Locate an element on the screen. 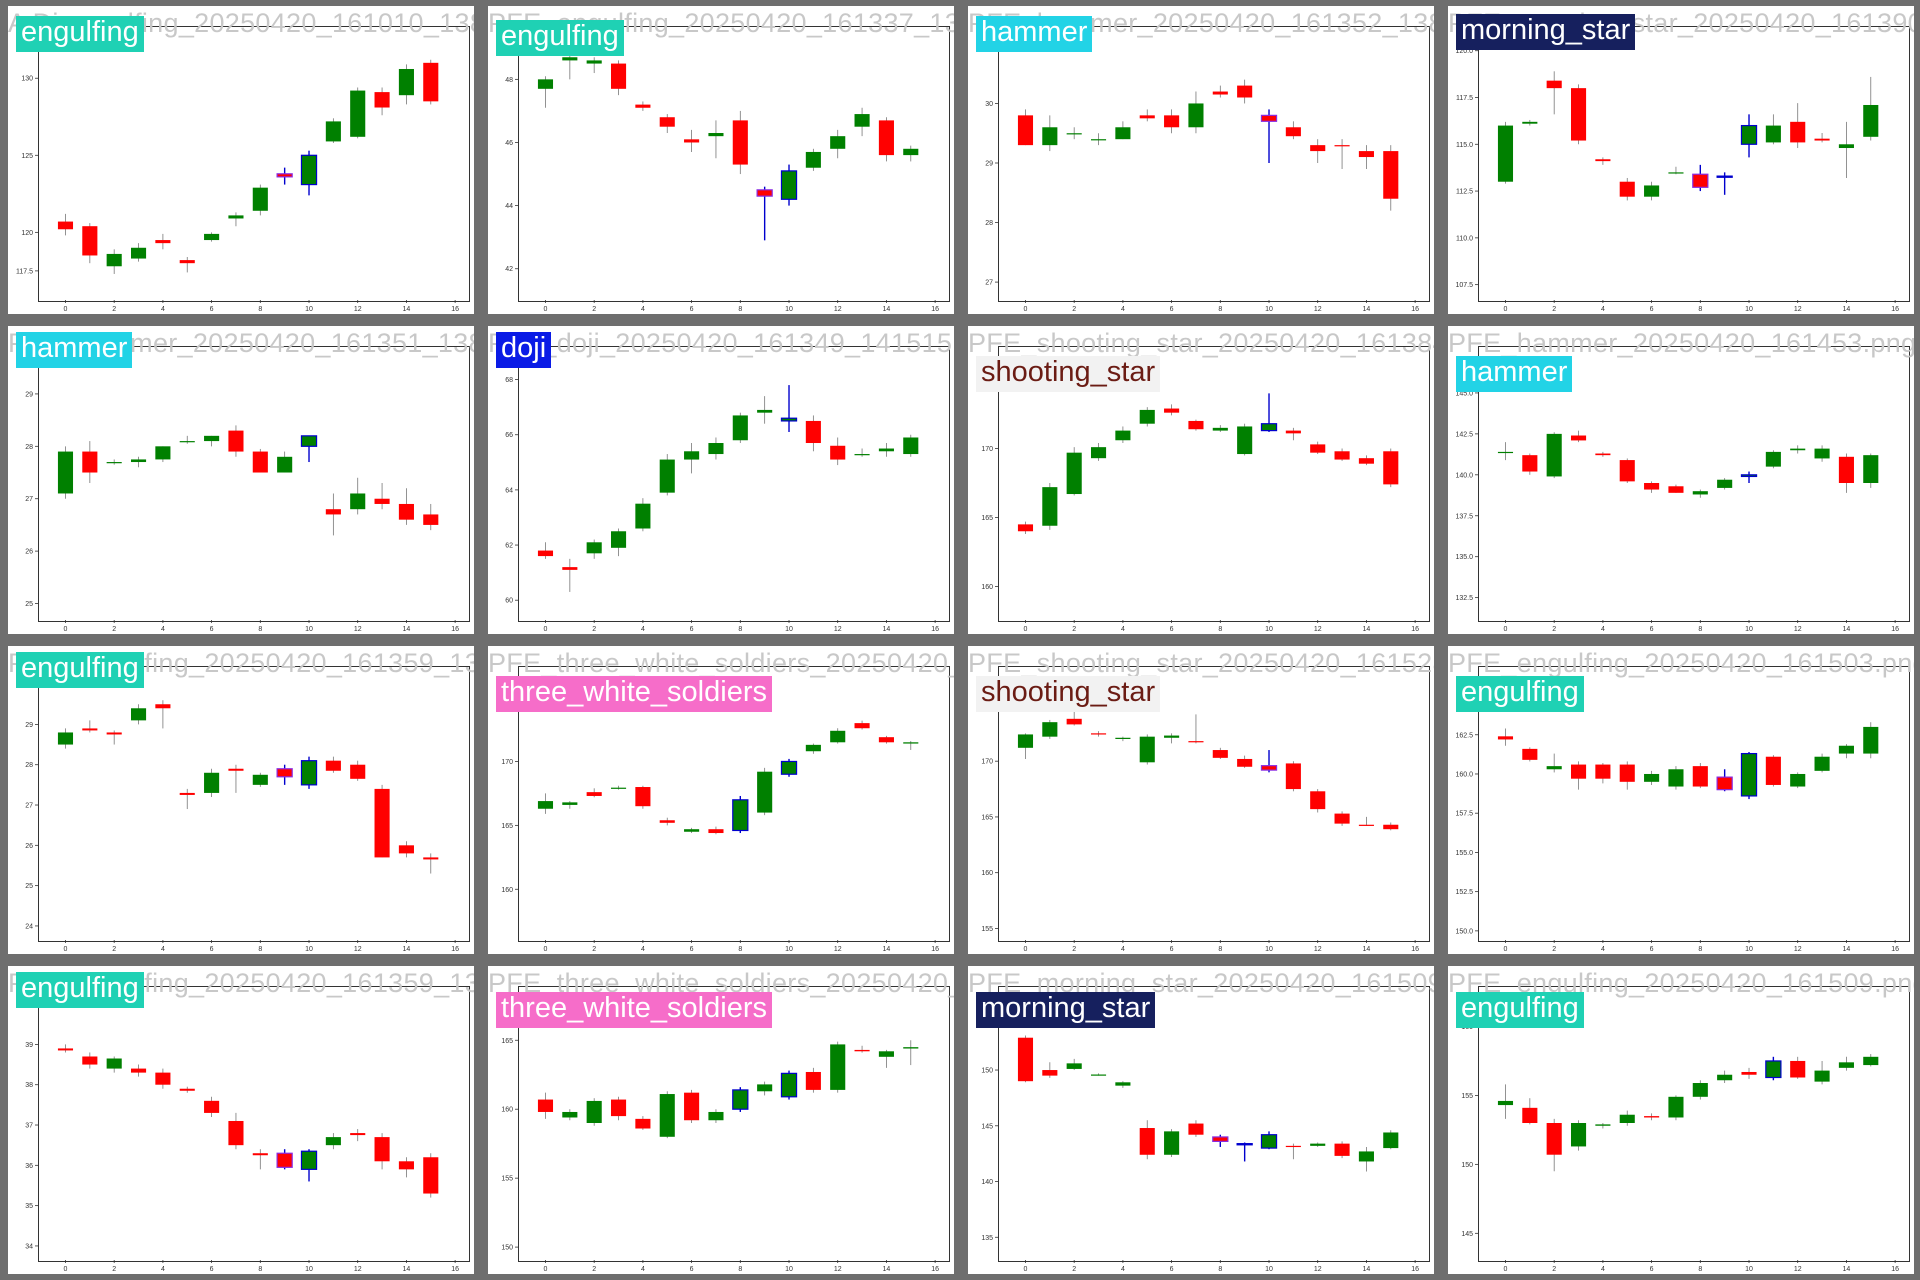  pattern-label: morning_star is located at coordinates (1546, 32).